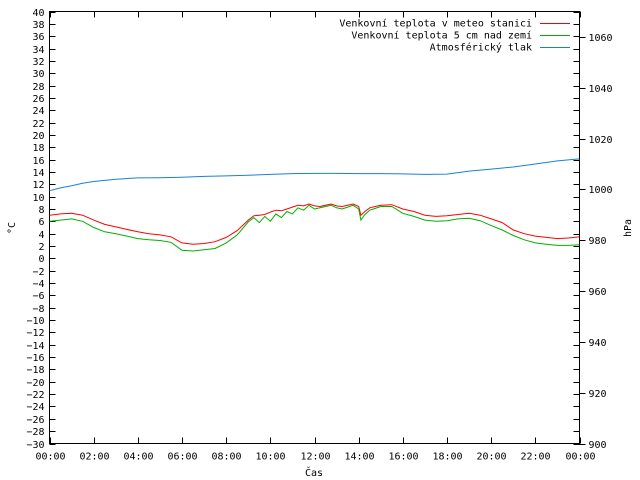 The image size is (640, 480). Describe the element at coordinates (38, 74) in the screenshot. I see `y-tick-label: 30` at that location.